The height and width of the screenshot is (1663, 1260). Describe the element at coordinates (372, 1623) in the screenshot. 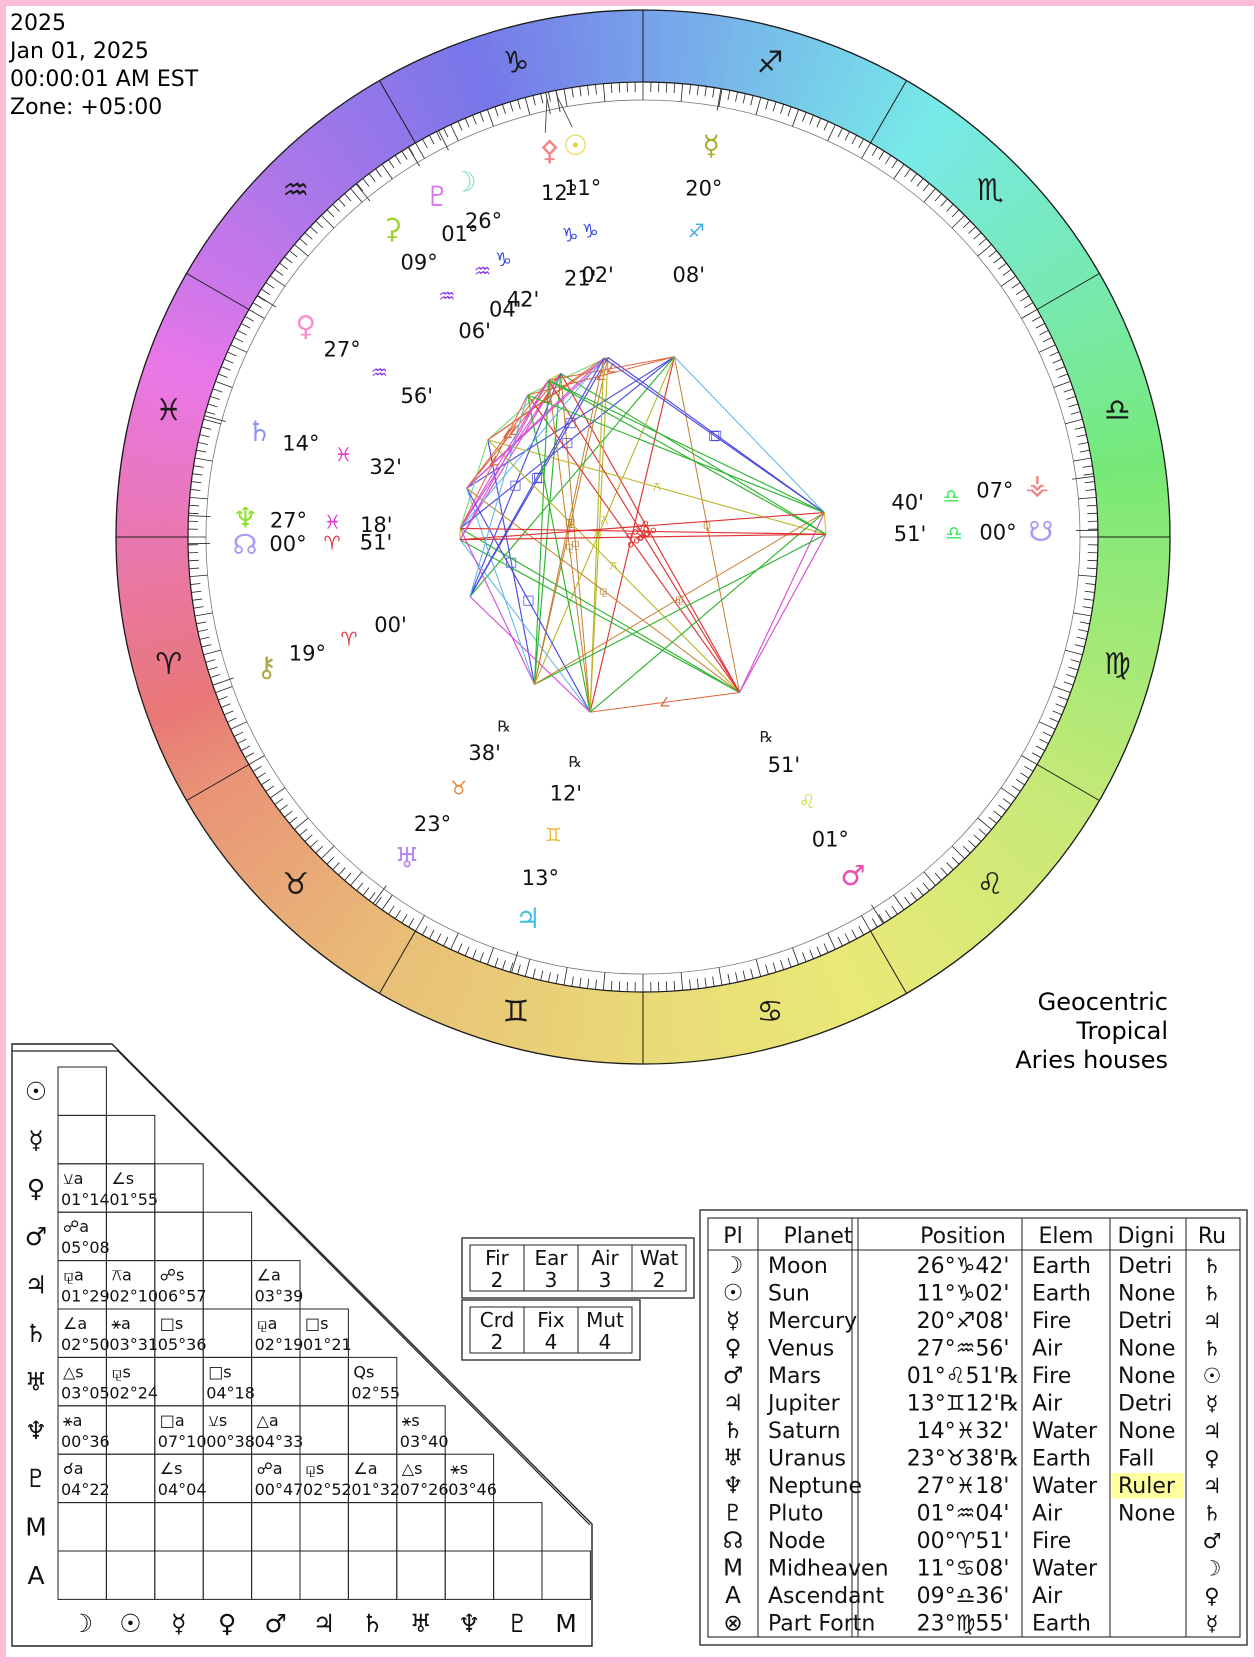

I see `grid-col-glyph: ♄` at that location.